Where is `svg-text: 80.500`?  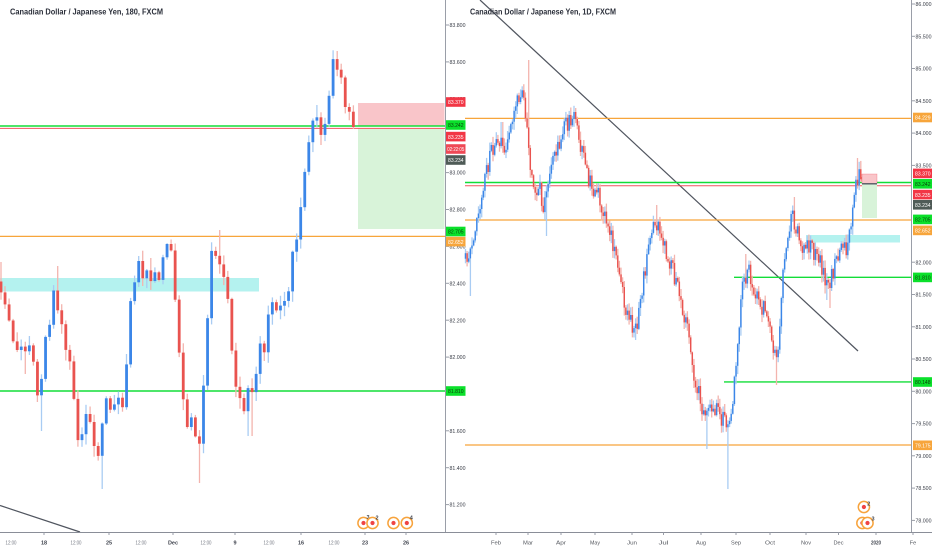
svg-text: 80.500 is located at coordinates (924, 360).